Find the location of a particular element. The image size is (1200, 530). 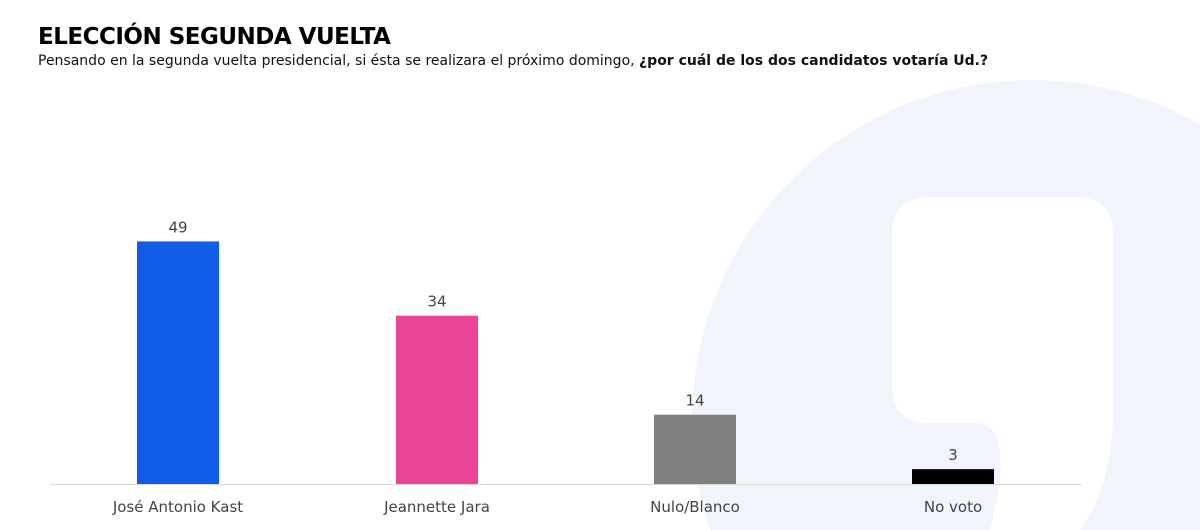

category-label-2: Nulo/Blanco is located at coordinates (695, 507).